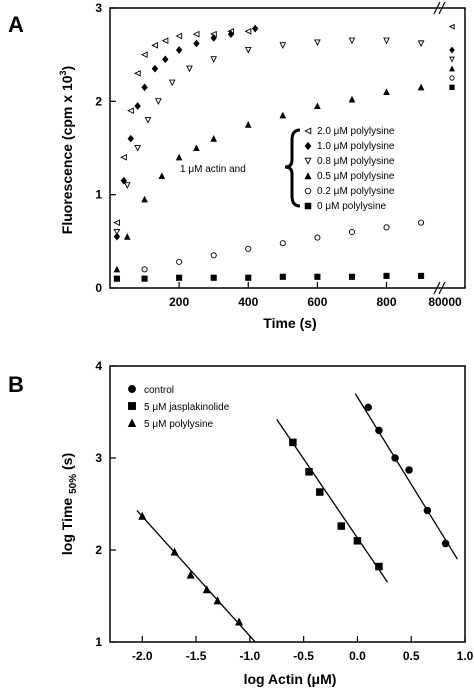 The image size is (474, 690). What do you see at coordinates (303, 656) in the screenshot?
I see `panel-b-x-tick-label: -0.5` at bounding box center [303, 656].